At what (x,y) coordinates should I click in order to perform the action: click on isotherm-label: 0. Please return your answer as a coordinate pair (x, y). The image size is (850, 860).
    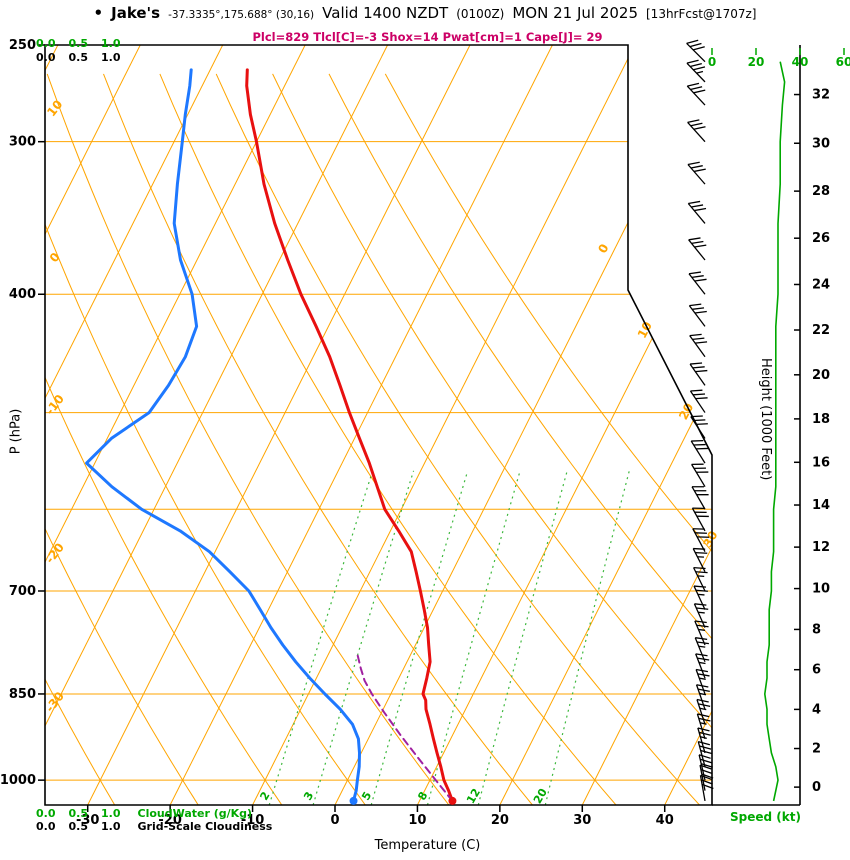
    Looking at the image, I should click on (603, 249).